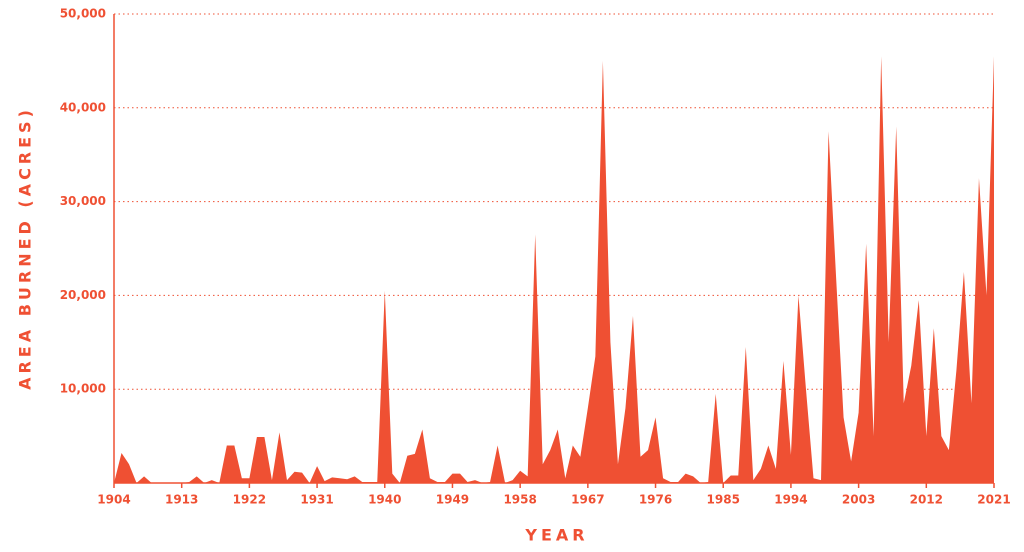 The image size is (1024, 552). What do you see at coordinates (181, 500) in the screenshot?
I see `x-tick-label: 1913` at bounding box center [181, 500].